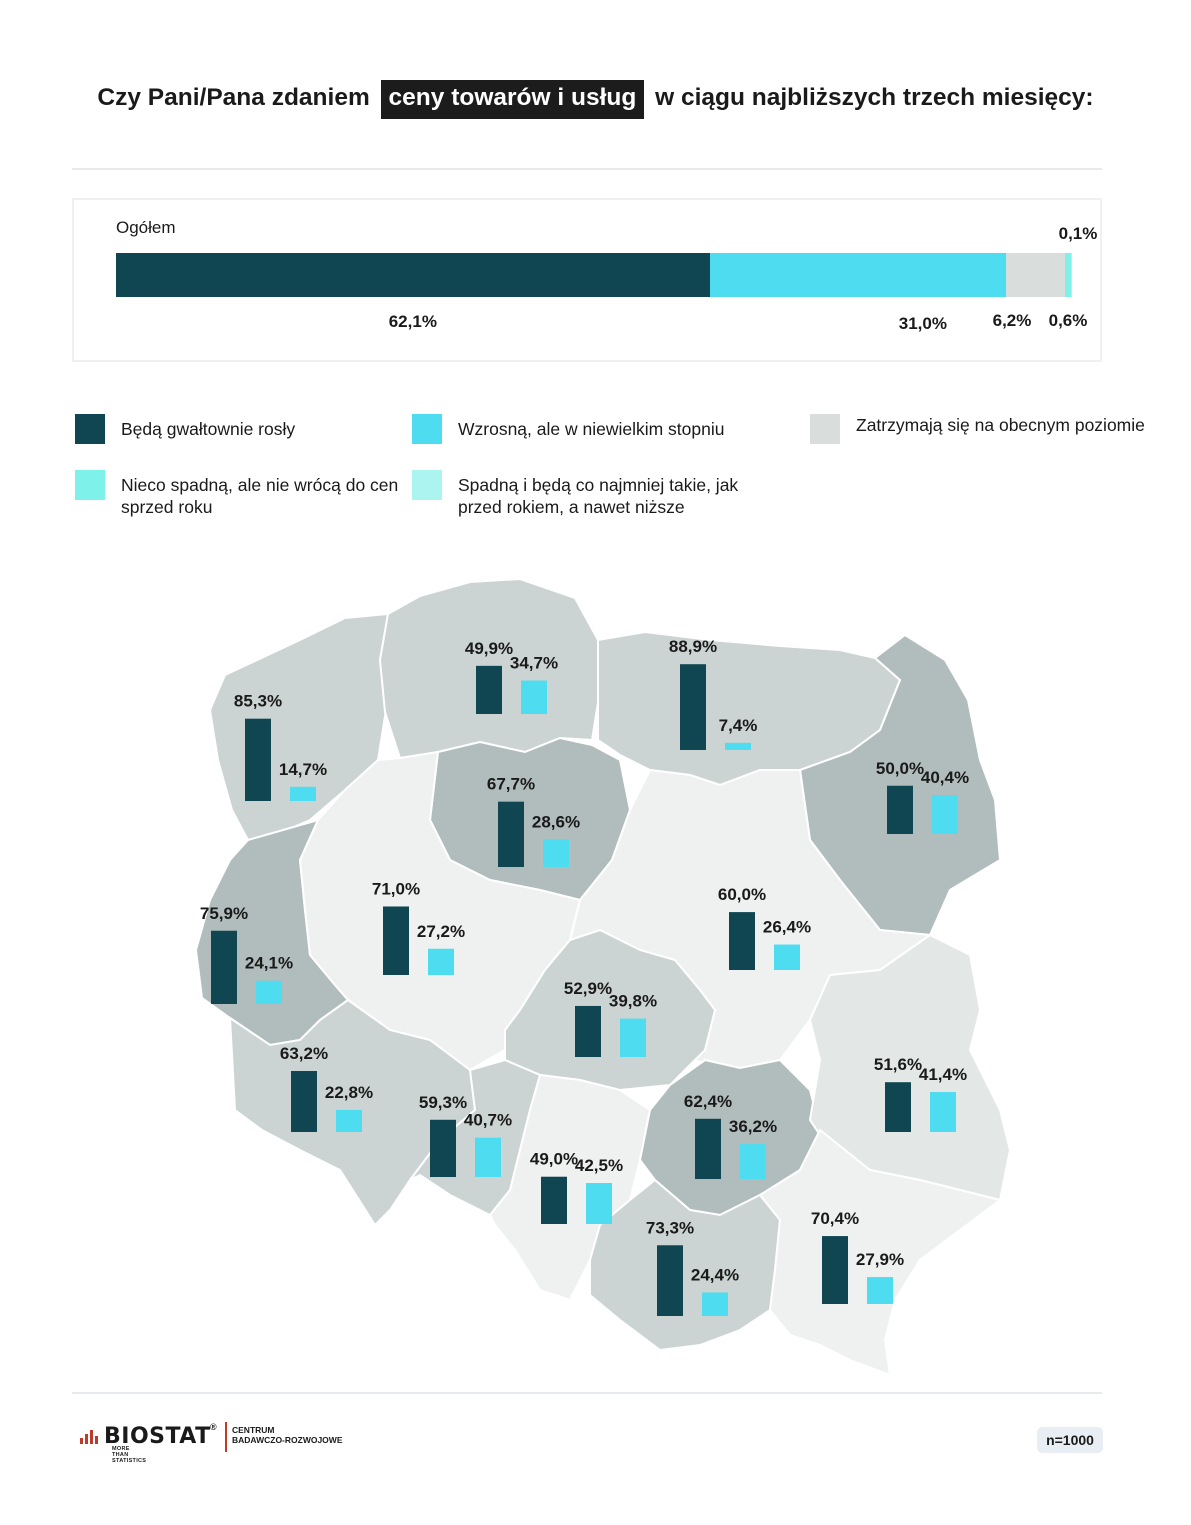 The image size is (1191, 1525). I want to click on region-slaskie, so click(570, 1187).